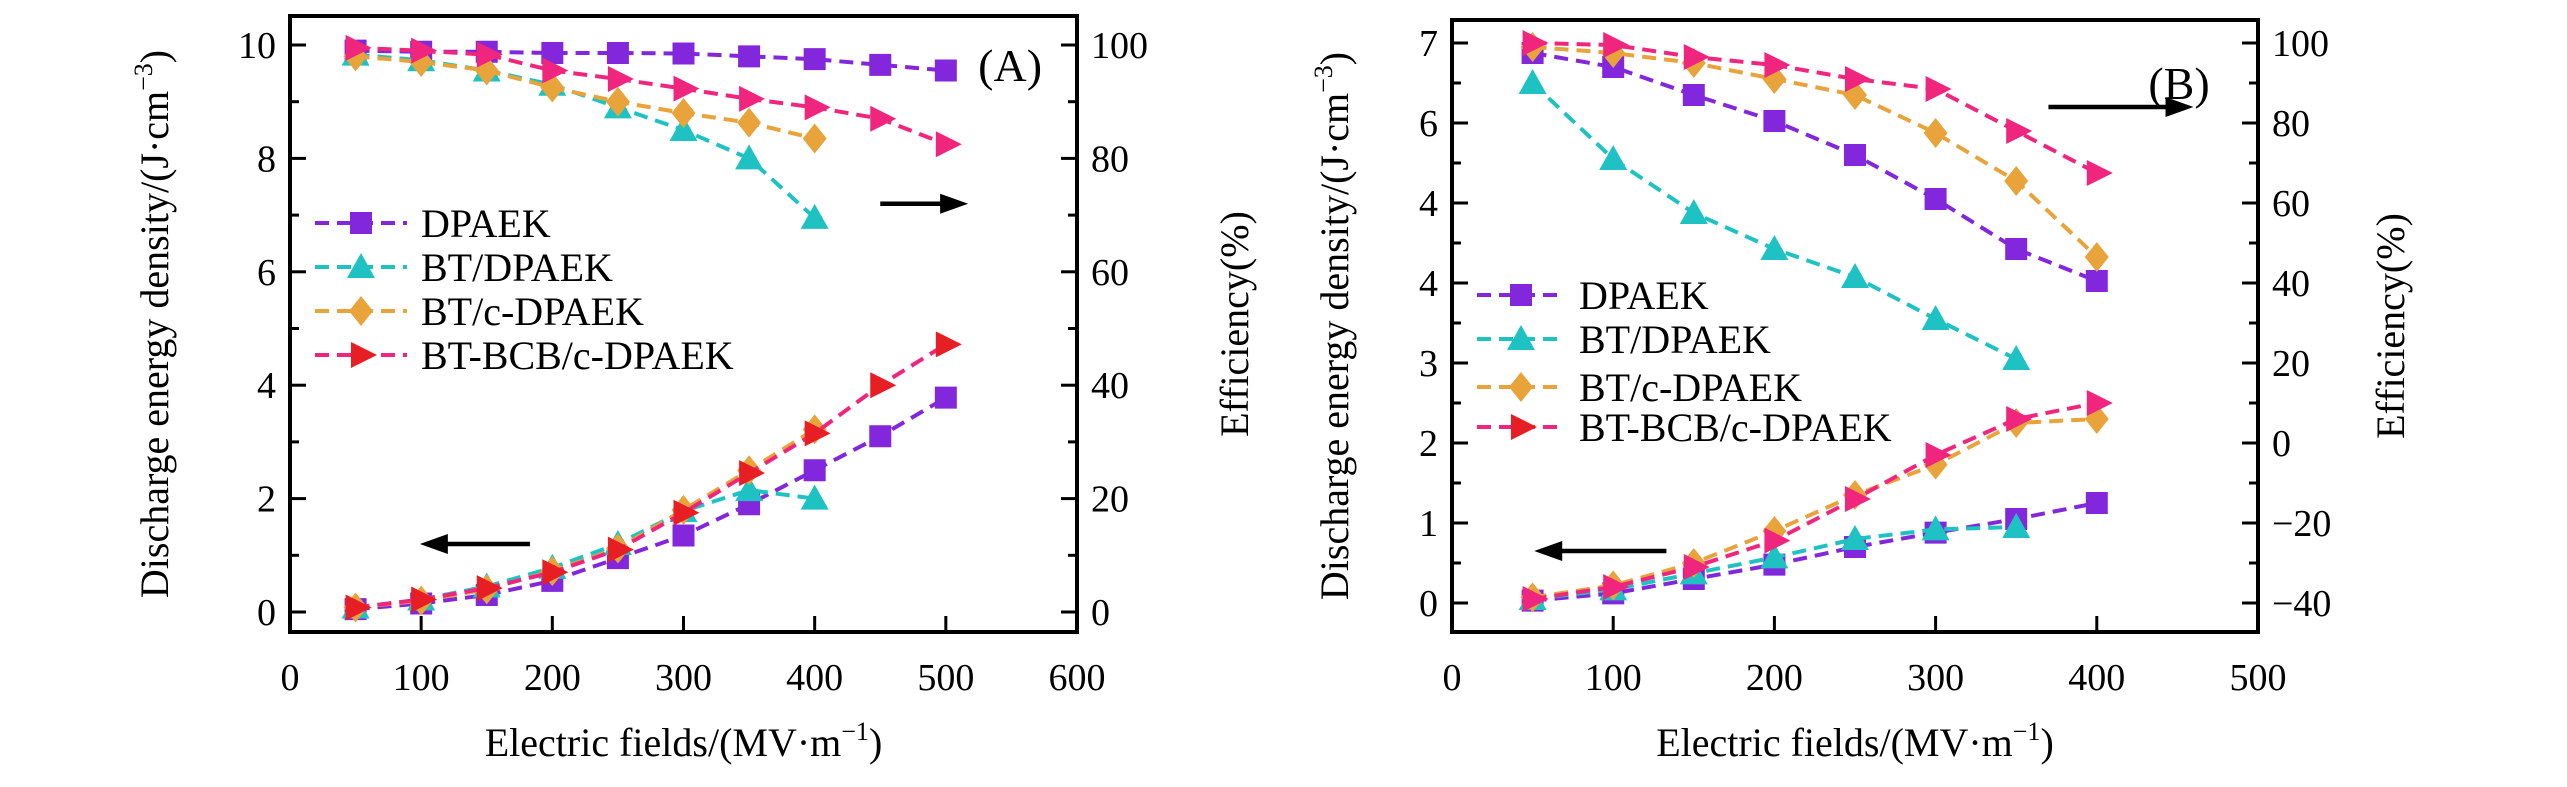 This screenshot has width=2567, height=787. I want to click on y-left-tick-label: 1, so click(1428, 524).